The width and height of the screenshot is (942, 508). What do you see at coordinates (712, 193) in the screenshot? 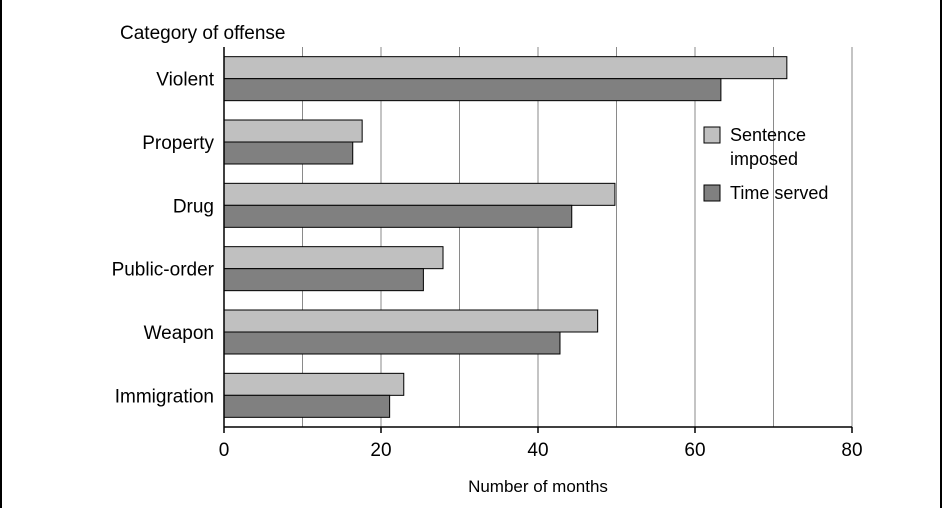
I see `legend-swatch-time-served` at bounding box center [712, 193].